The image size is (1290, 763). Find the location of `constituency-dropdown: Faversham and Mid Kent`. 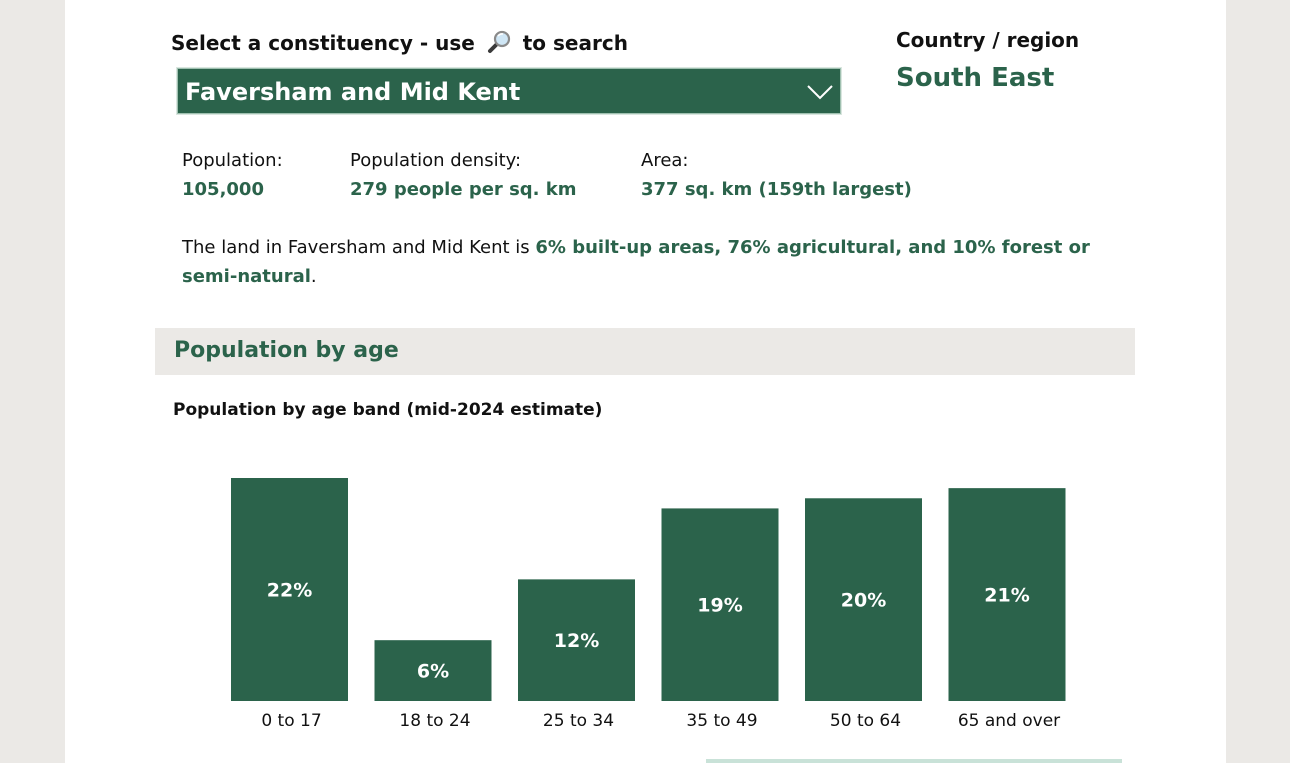

constituency-dropdown: Faversham and Mid Kent is located at coordinates (509, 91).